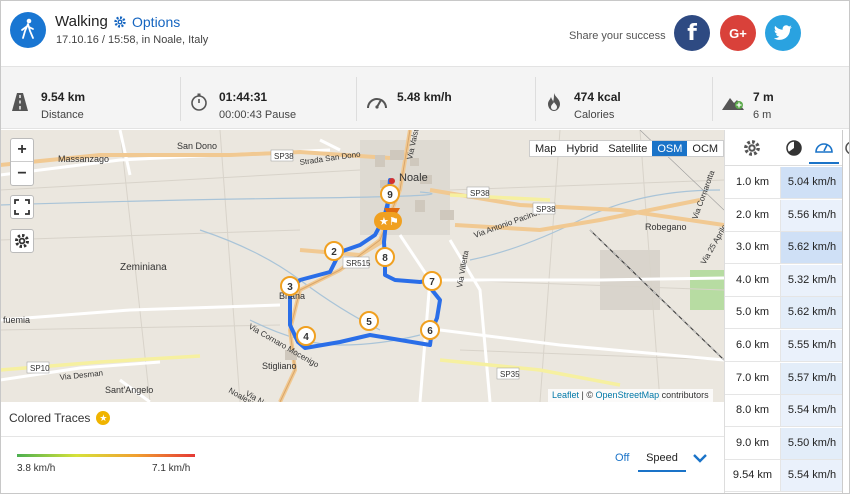 This screenshot has width=850, height=494. What do you see at coordinates (753, 215) in the screenshot?
I see `split-distance: 2.0 km` at bounding box center [753, 215].